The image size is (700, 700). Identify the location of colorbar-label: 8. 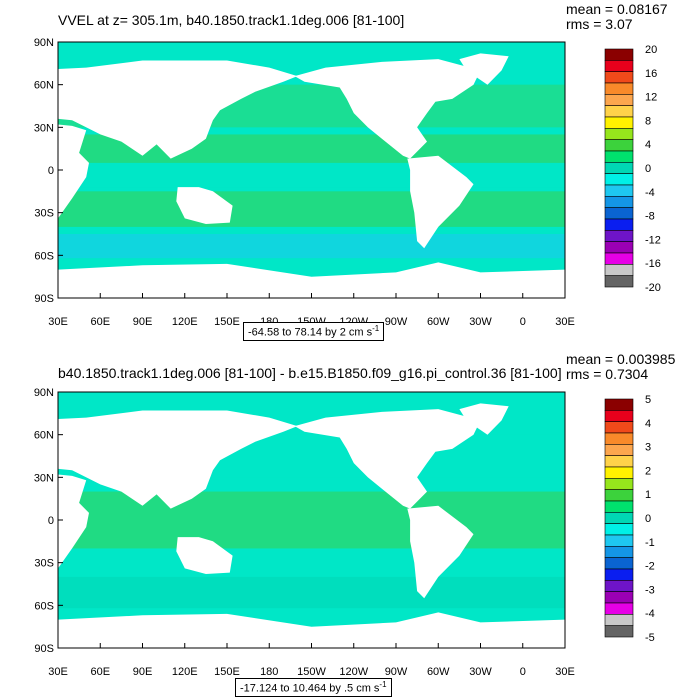
(648, 121).